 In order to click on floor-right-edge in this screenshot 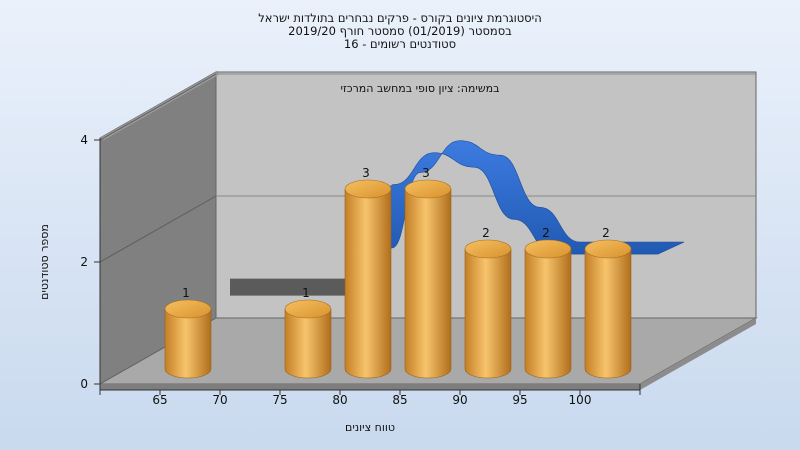, I will do `click(698, 354)`.